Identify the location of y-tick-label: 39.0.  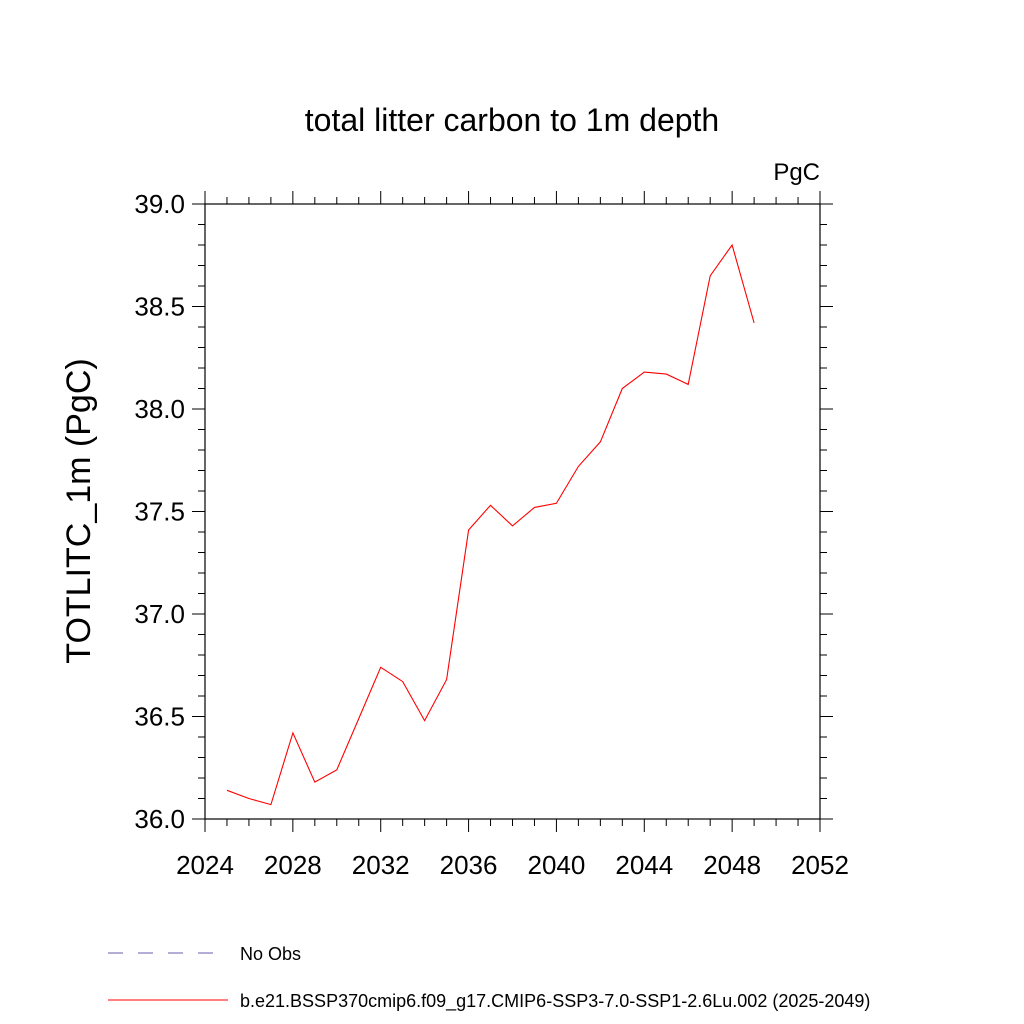
(159, 204).